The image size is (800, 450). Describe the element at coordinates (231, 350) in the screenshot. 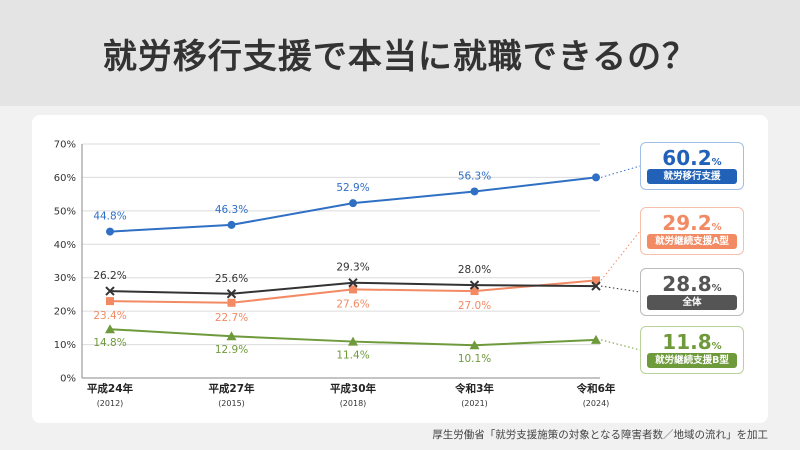

I see `data-label: 12.9%` at that location.